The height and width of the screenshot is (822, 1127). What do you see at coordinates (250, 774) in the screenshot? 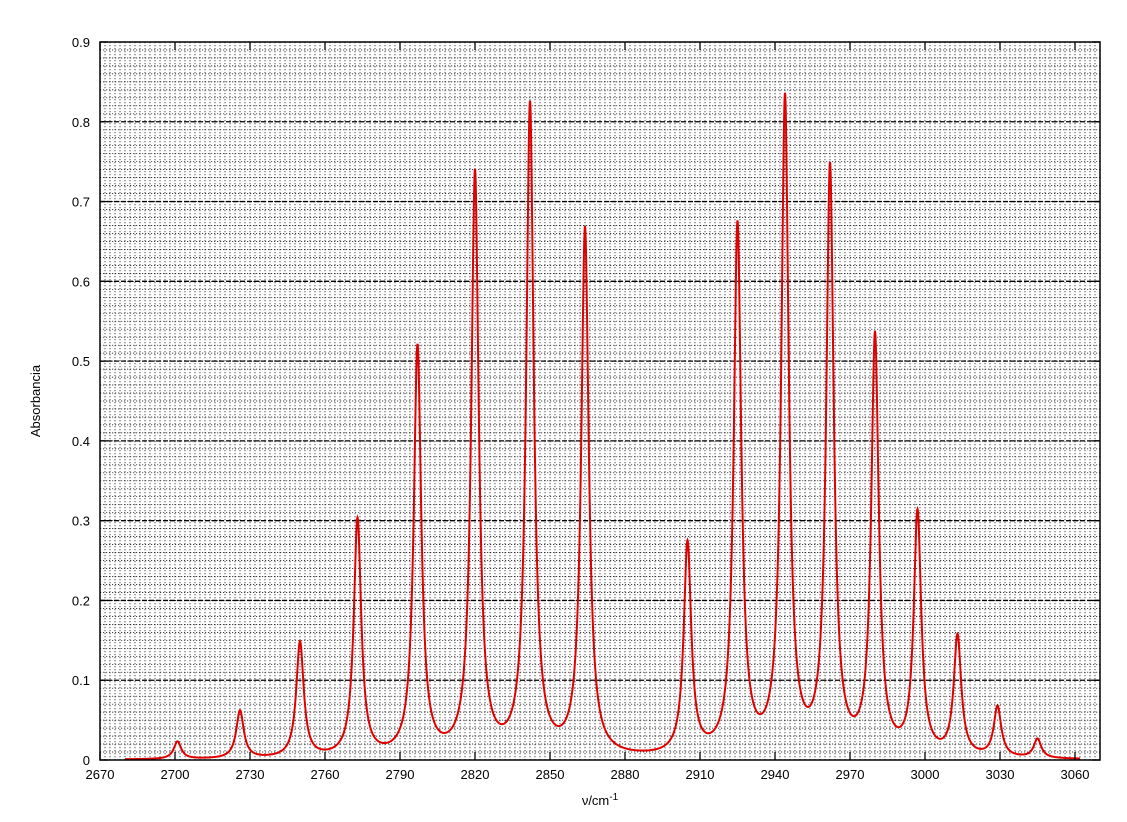
I see `x-tick-label: 2730` at bounding box center [250, 774].